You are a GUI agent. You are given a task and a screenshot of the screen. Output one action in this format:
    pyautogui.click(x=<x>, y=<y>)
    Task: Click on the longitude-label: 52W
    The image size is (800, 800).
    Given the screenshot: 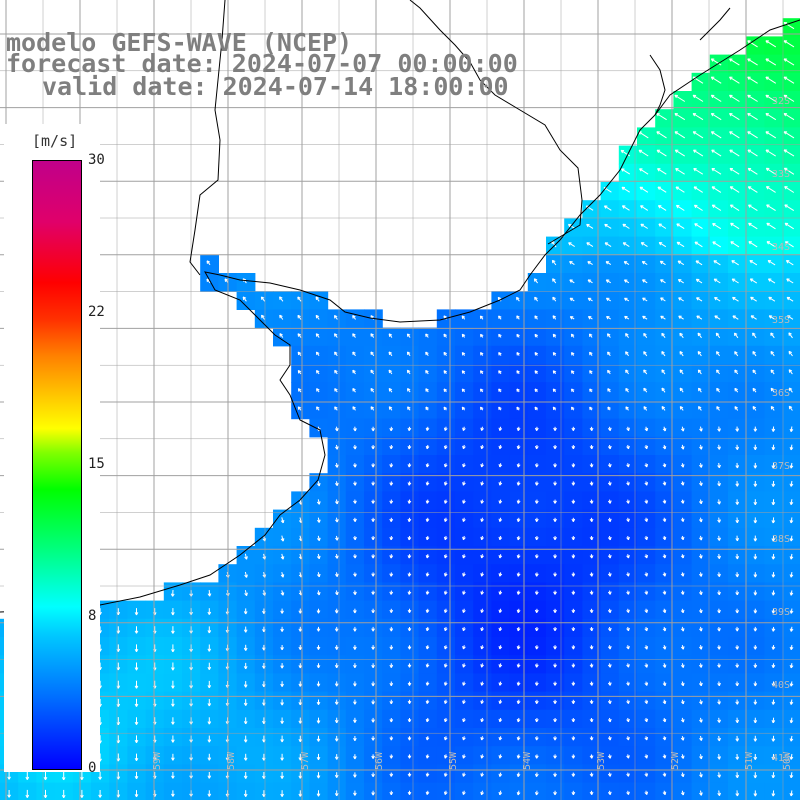 What is the action you would take?
    pyautogui.click(x=675, y=760)
    